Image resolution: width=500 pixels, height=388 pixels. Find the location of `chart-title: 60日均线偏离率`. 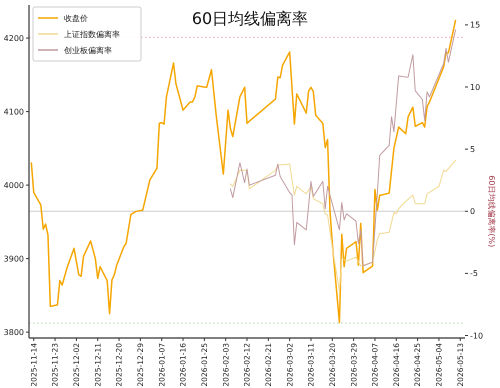

chart-title: 60日均线偏离率 is located at coordinates (250, 18).